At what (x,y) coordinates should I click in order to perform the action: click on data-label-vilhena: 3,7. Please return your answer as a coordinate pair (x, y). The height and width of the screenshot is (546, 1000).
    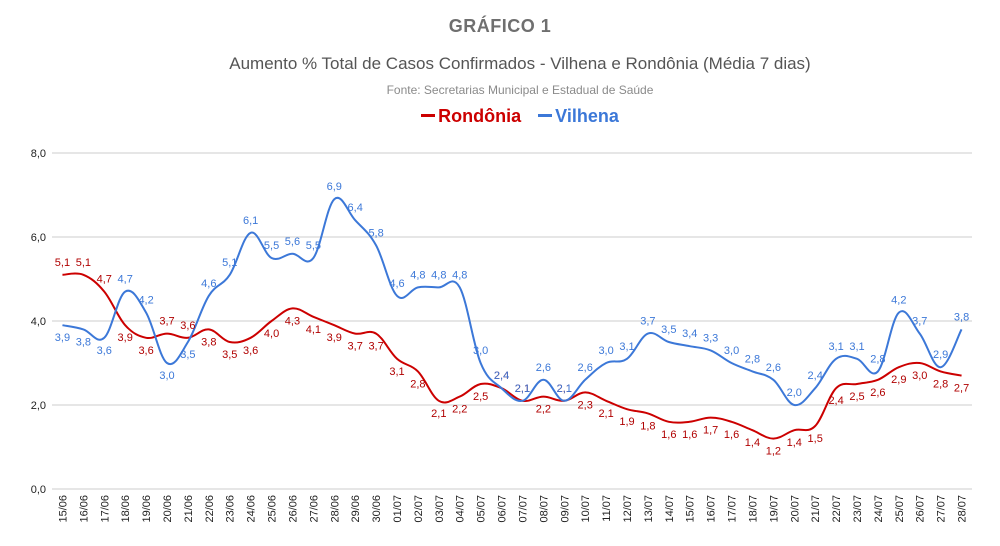
    Looking at the image, I should click on (919, 322).